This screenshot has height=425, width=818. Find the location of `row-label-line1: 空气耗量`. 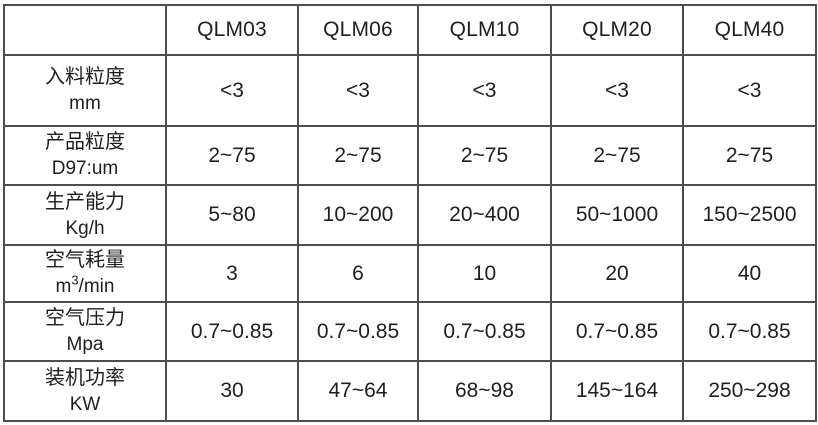

row-label-line1: 空气耗量 is located at coordinates (85, 260).